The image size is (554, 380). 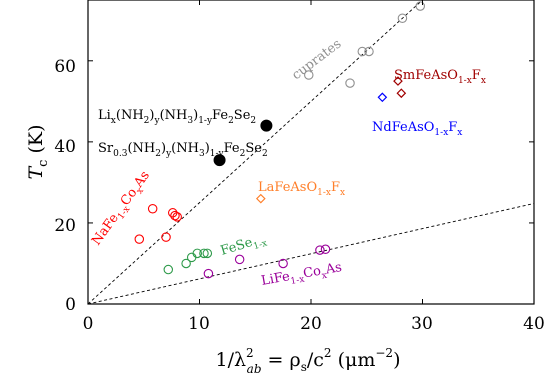 I want to click on cuprates-label: cuprates, so click(x=316, y=60).